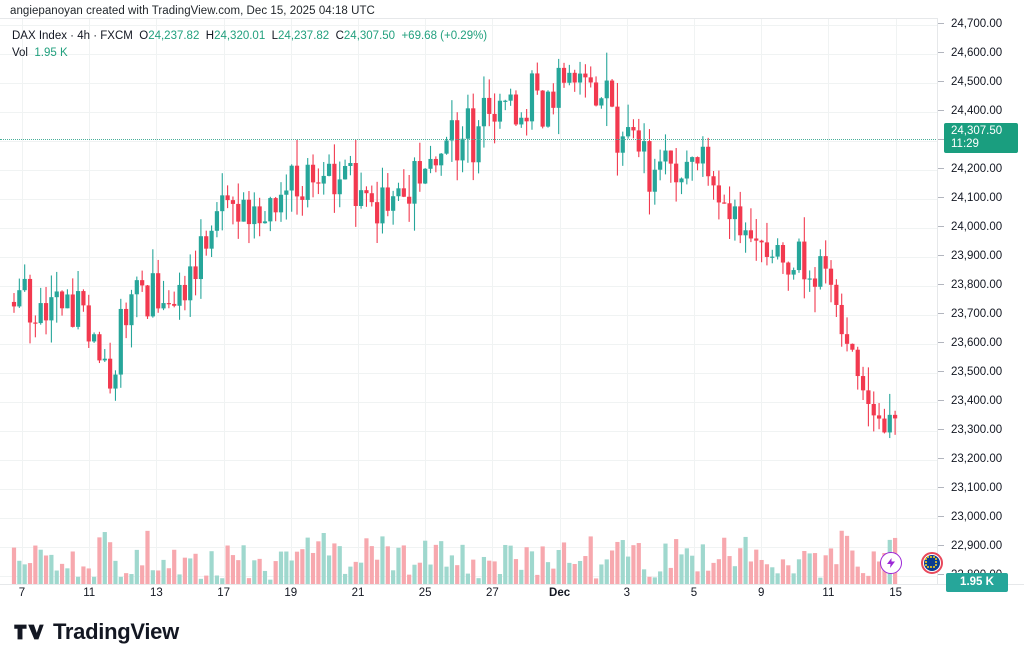 This screenshot has height=661, width=1024. I want to click on current-price-line, so click(468, 139).